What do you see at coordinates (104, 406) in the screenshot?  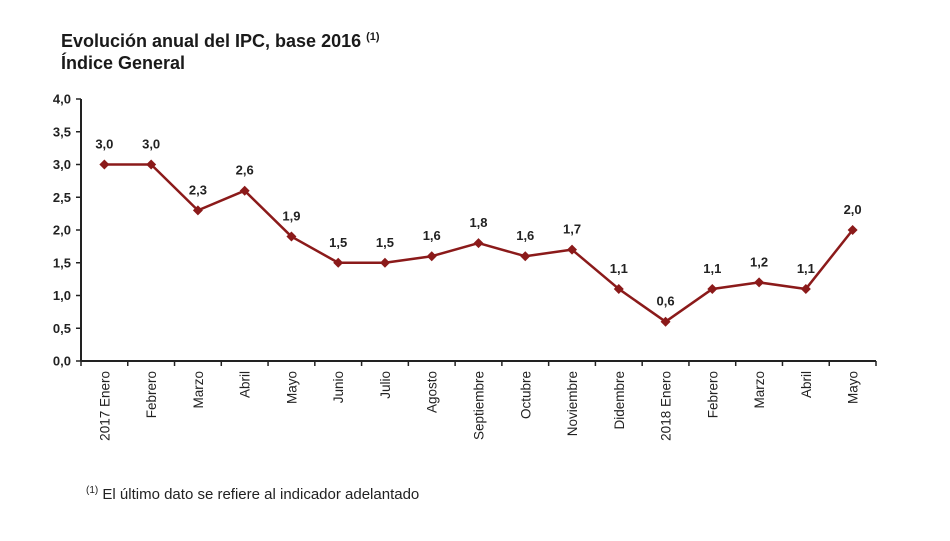 I see `x-tick-label: 2017 Enero` at bounding box center [104, 406].